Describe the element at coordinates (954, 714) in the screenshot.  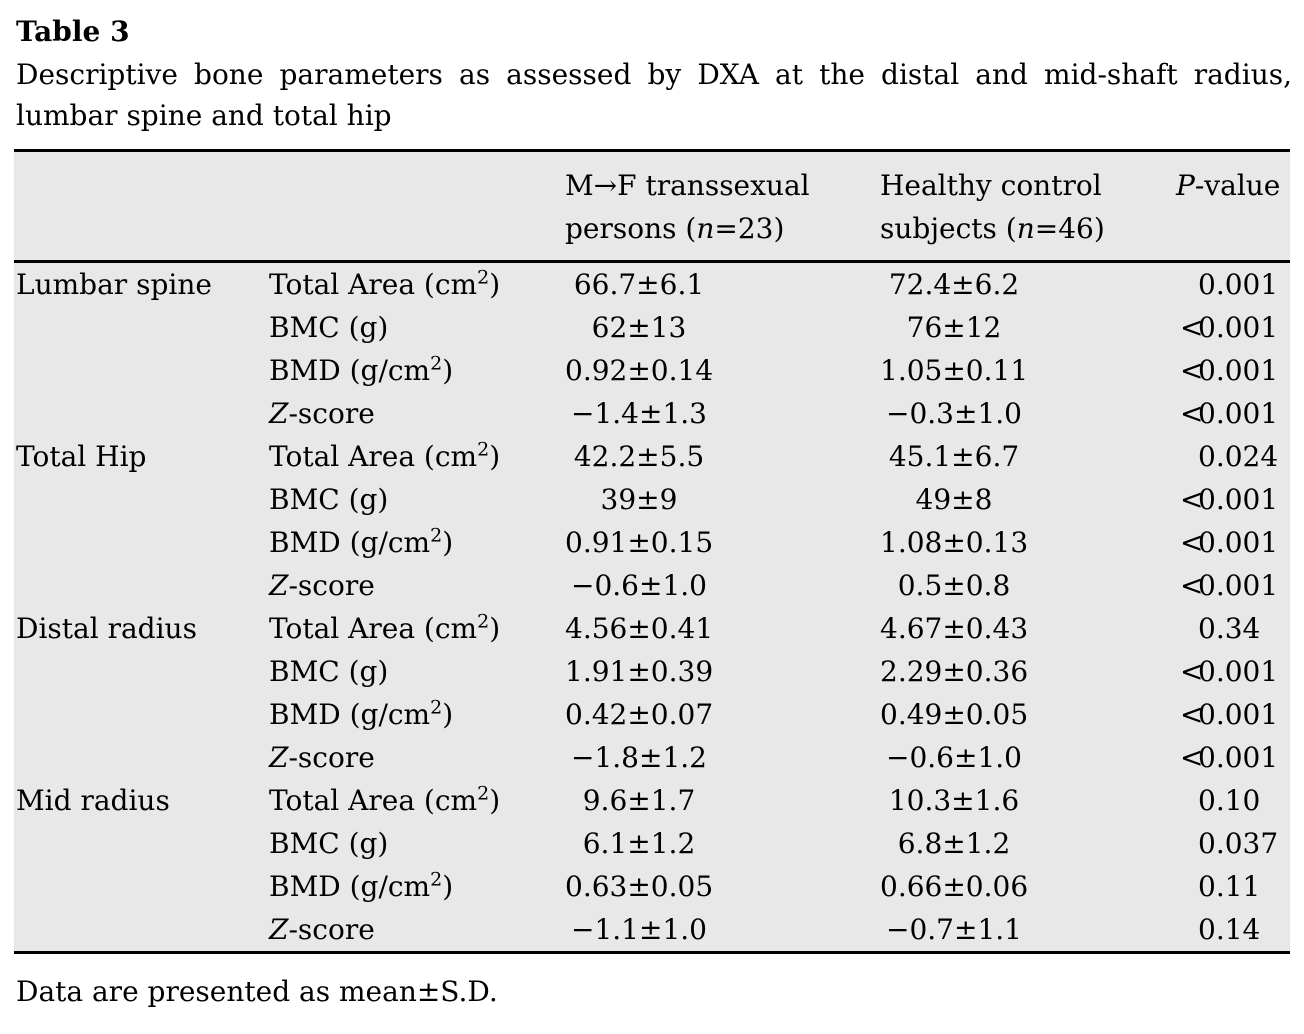
I see `value-control: 0.49±0.05` at that location.